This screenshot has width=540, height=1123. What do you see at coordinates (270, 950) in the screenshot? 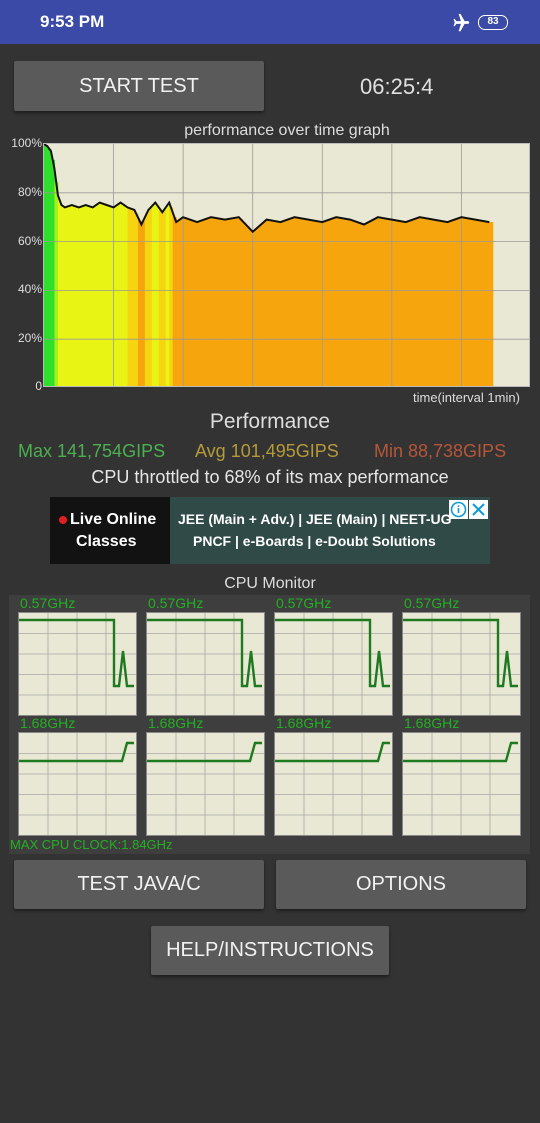
I see `help-instructions-button: HELP/INSTRUCTIONS` at bounding box center [270, 950].